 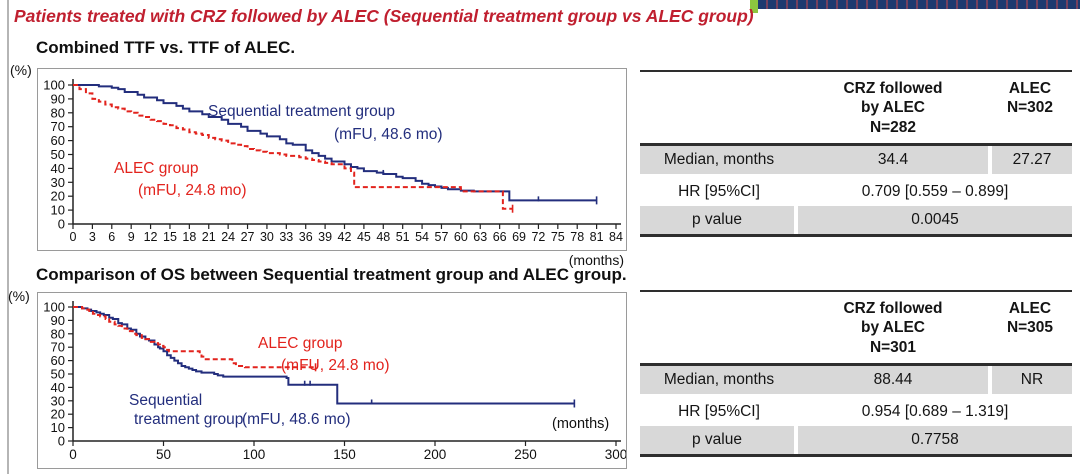 What do you see at coordinates (893, 347) in the screenshot?
I see `column-n: N=301` at bounding box center [893, 347].